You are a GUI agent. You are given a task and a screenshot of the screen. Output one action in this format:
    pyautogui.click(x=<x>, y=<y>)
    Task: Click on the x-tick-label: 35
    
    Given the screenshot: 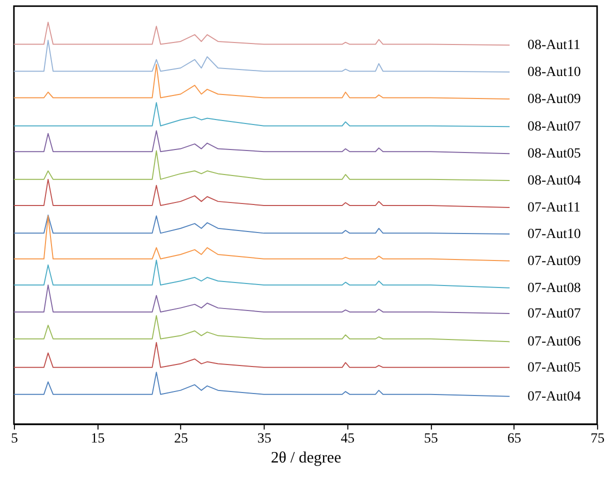 What is the action you would take?
    pyautogui.click(x=264, y=438)
    